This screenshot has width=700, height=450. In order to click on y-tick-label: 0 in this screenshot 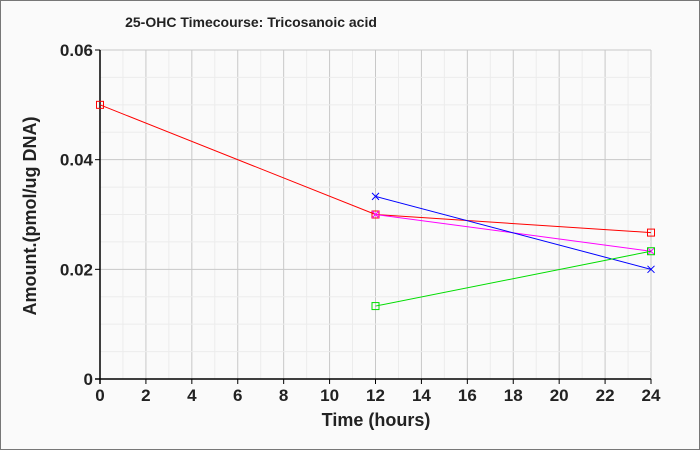, I will do `click(88, 379)`.